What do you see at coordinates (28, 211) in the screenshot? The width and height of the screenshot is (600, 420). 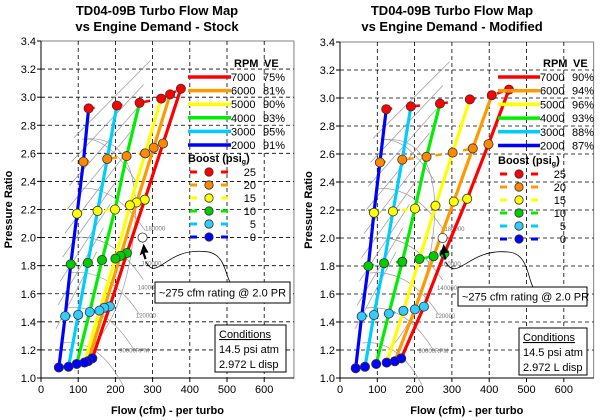 I see `y-tick-label: 2.2` at bounding box center [28, 211].